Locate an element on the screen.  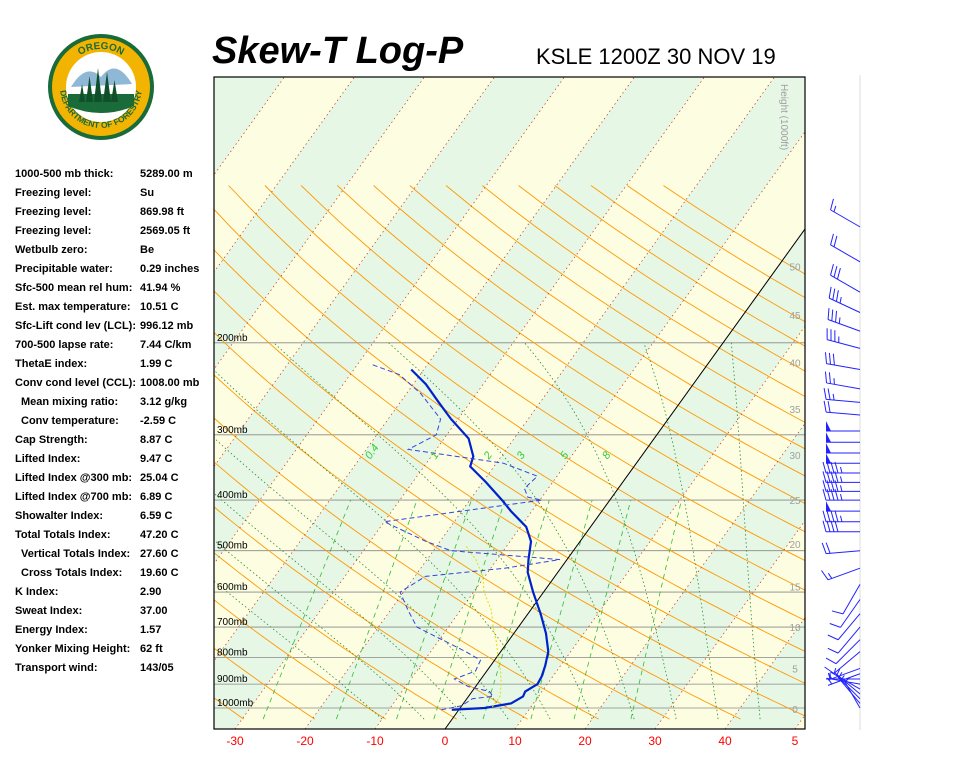
index-row: Lifted Index: 9.47 C is located at coordinates (115, 462).